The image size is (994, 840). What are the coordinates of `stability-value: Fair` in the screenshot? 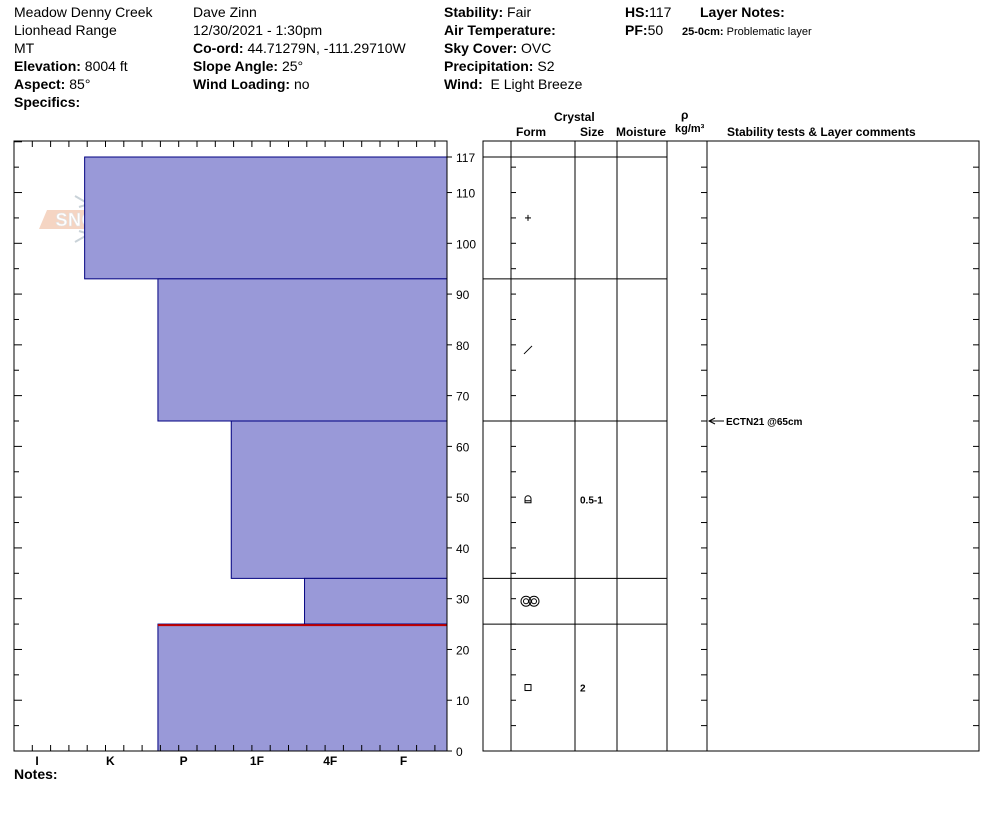 It's located at (519, 12).